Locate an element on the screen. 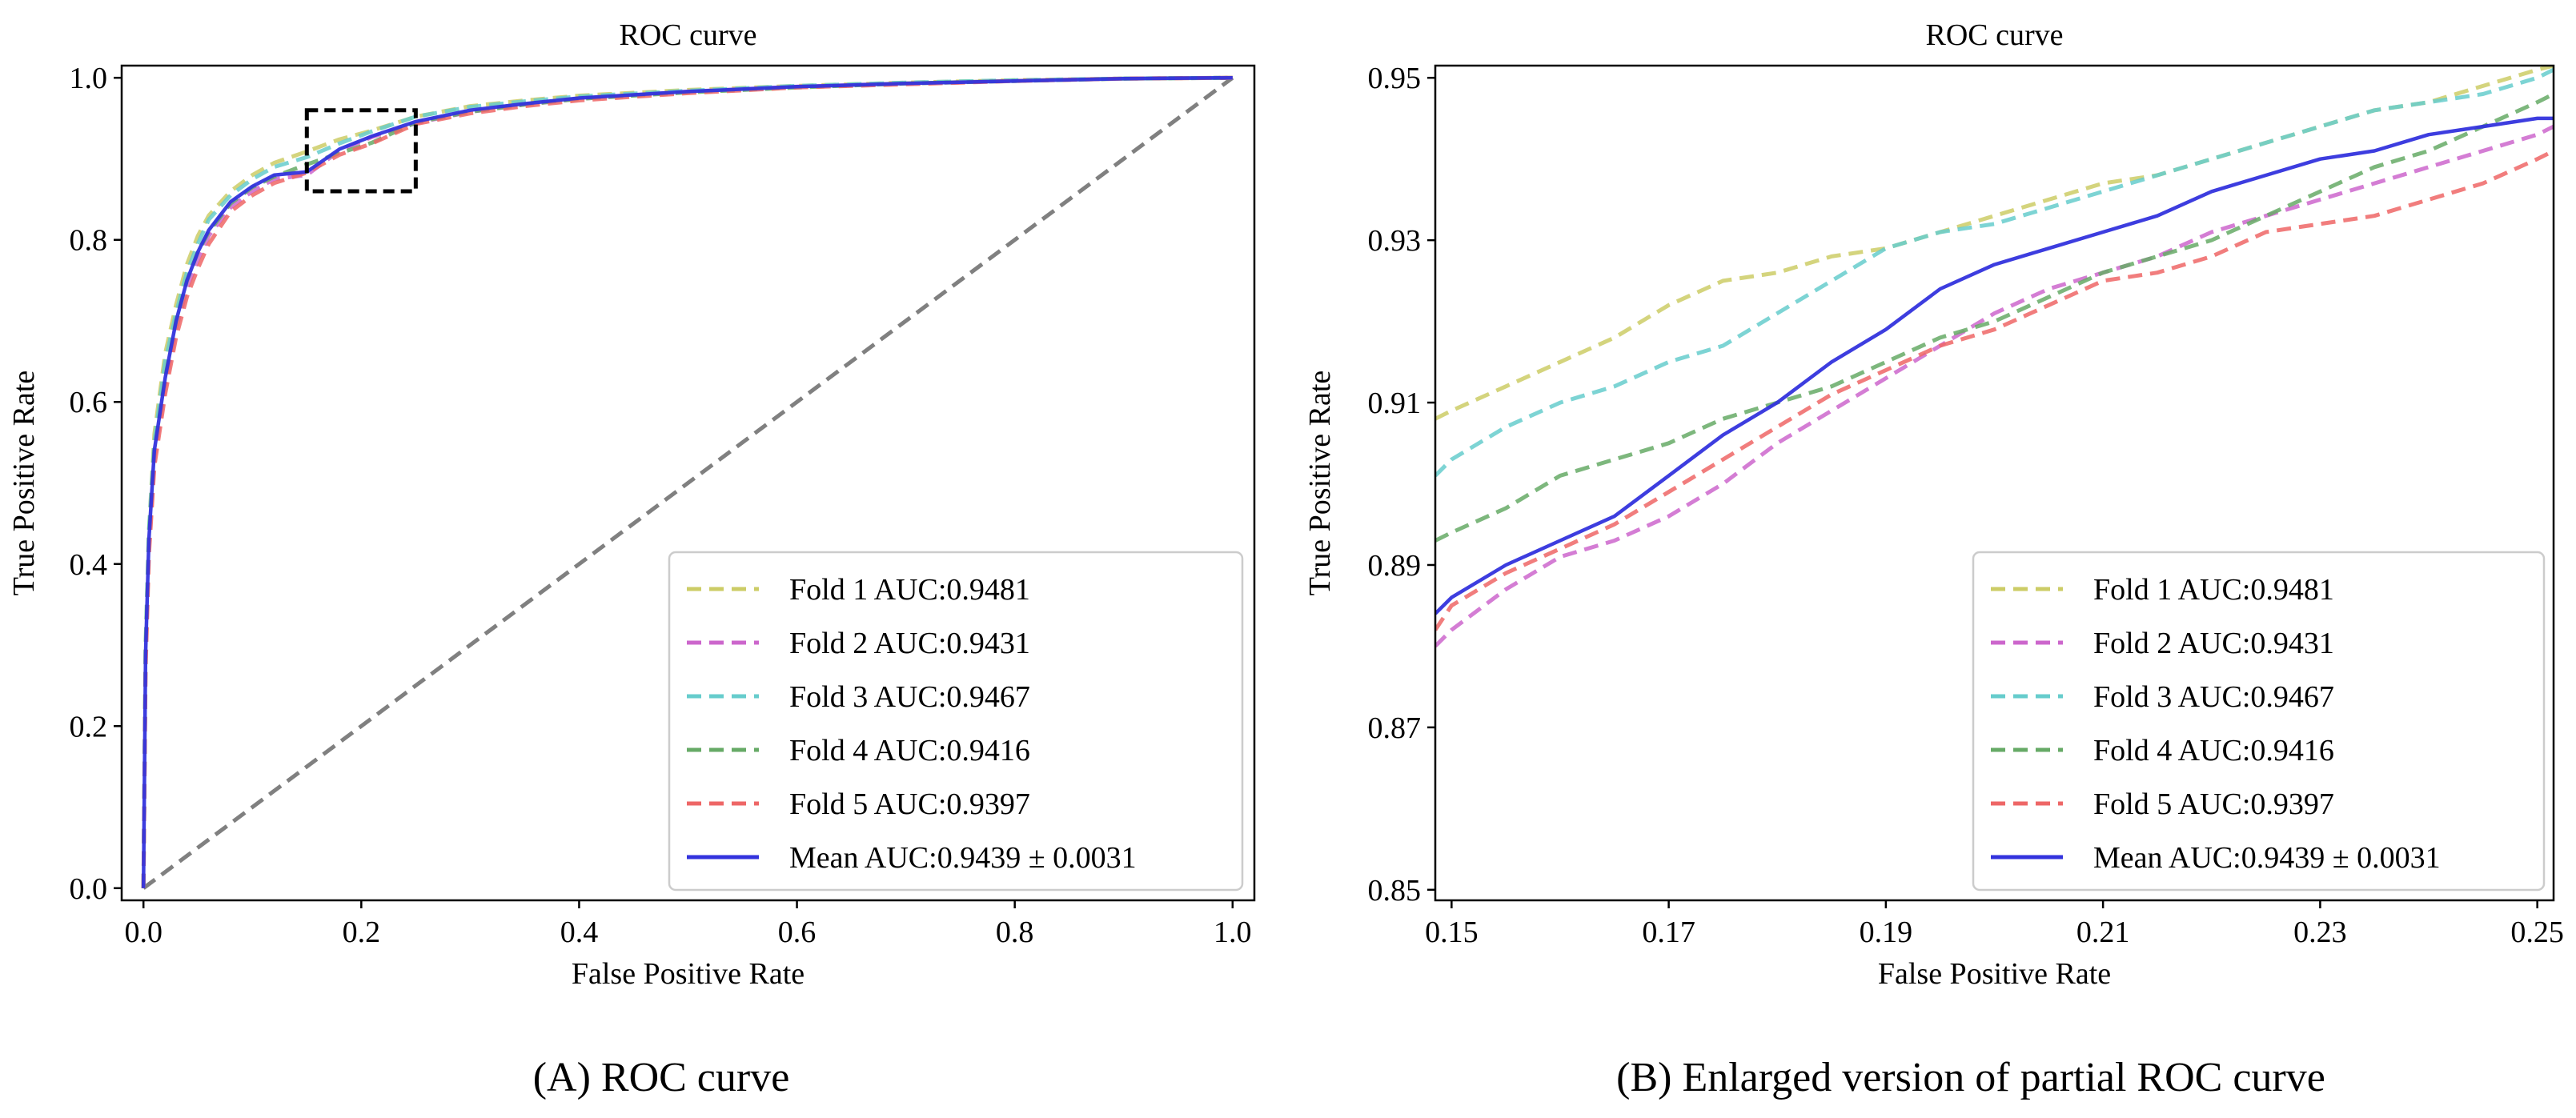 The width and height of the screenshot is (2576, 1118). x-tick-label: 0.4 is located at coordinates (579, 932).